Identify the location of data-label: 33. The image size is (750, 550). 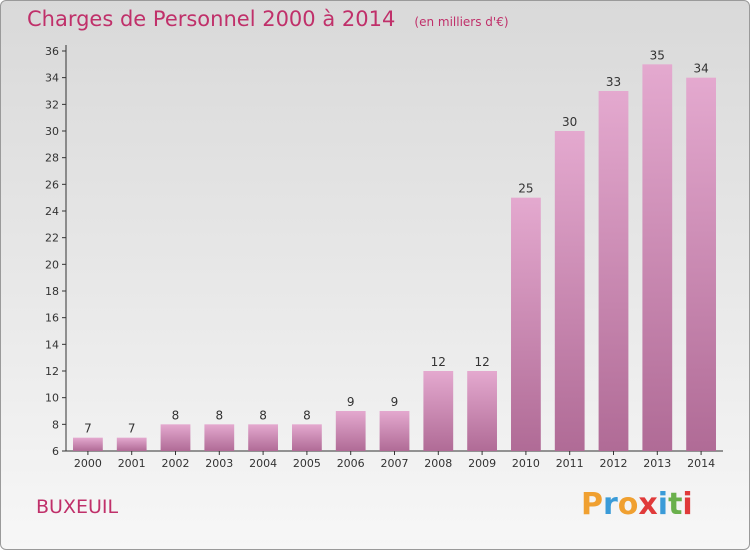
(613, 82).